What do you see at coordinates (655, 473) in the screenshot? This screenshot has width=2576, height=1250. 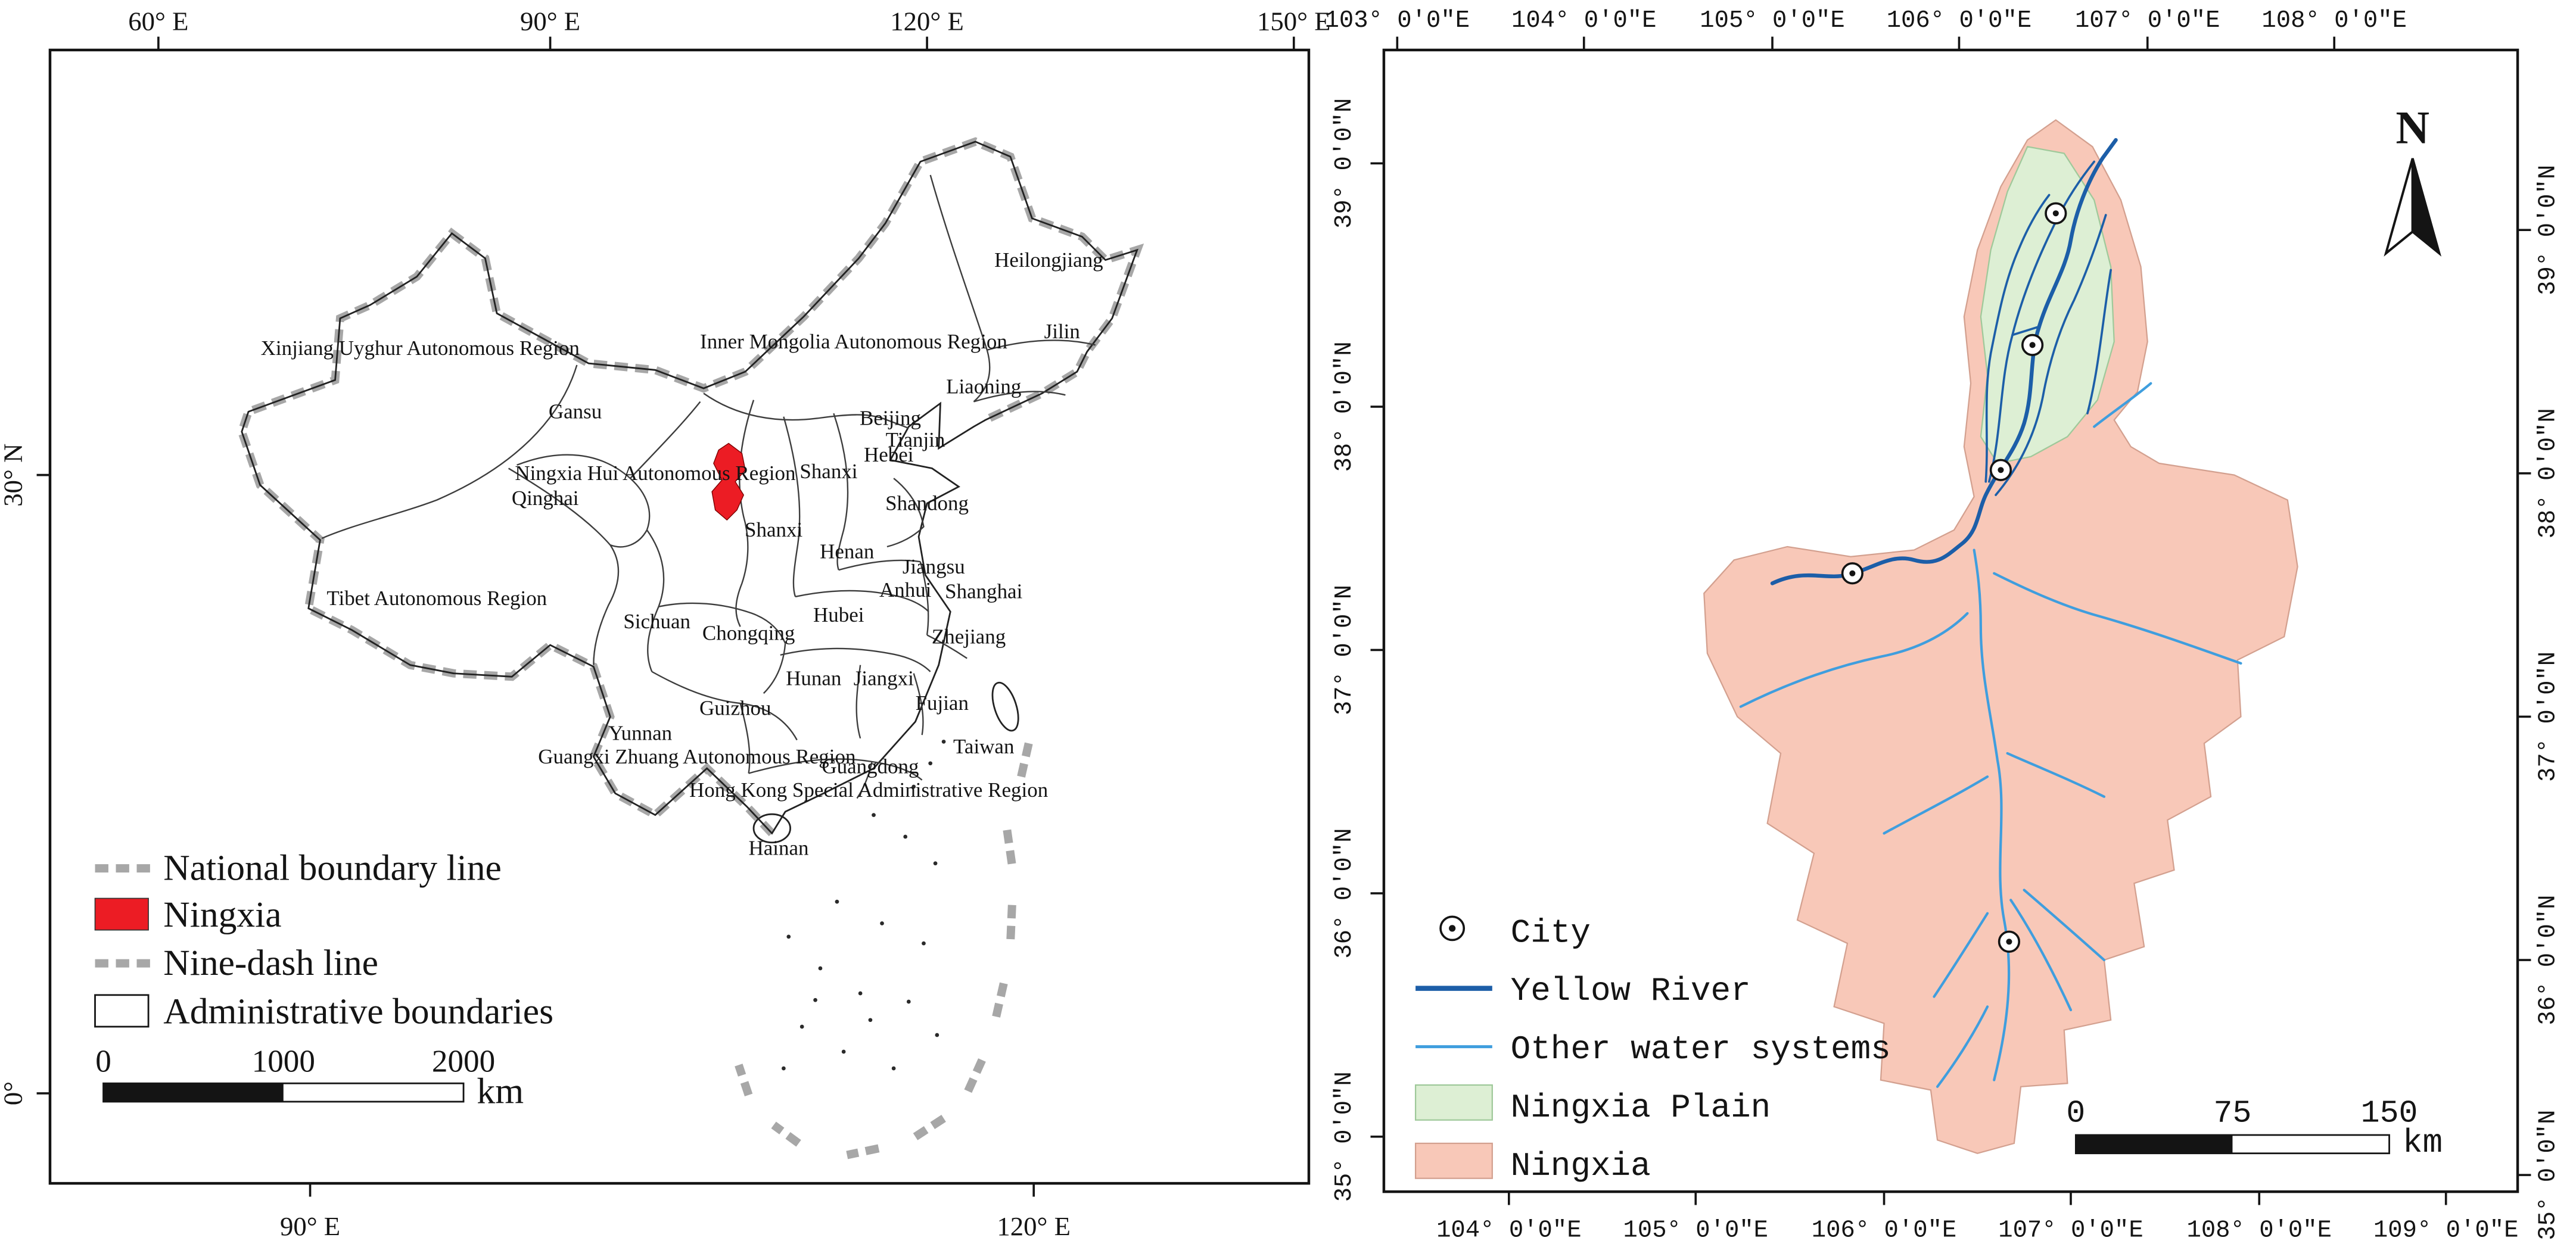 I see `province-label: Ningxia Hui Autonomous Region` at bounding box center [655, 473].